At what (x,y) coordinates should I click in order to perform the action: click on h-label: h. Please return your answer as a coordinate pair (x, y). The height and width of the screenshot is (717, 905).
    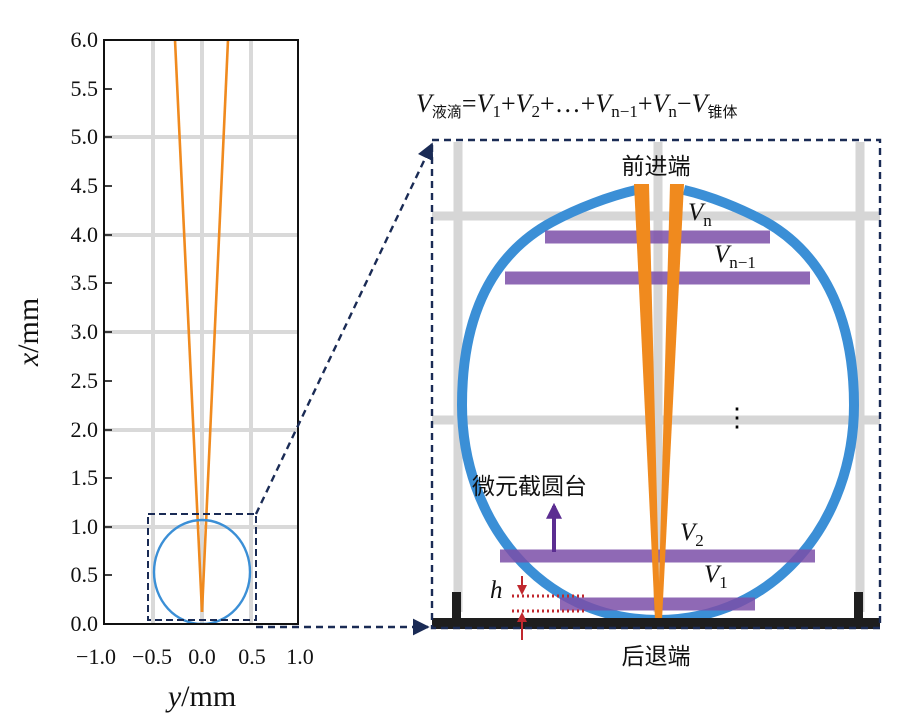
    Looking at the image, I should click on (496, 590).